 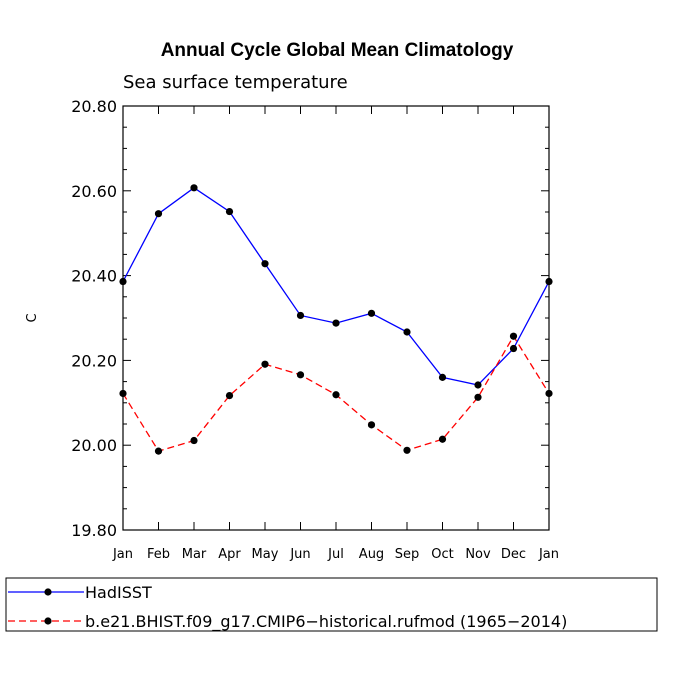 What do you see at coordinates (478, 554) in the screenshot?
I see `x-tick-label: Nov` at bounding box center [478, 554].